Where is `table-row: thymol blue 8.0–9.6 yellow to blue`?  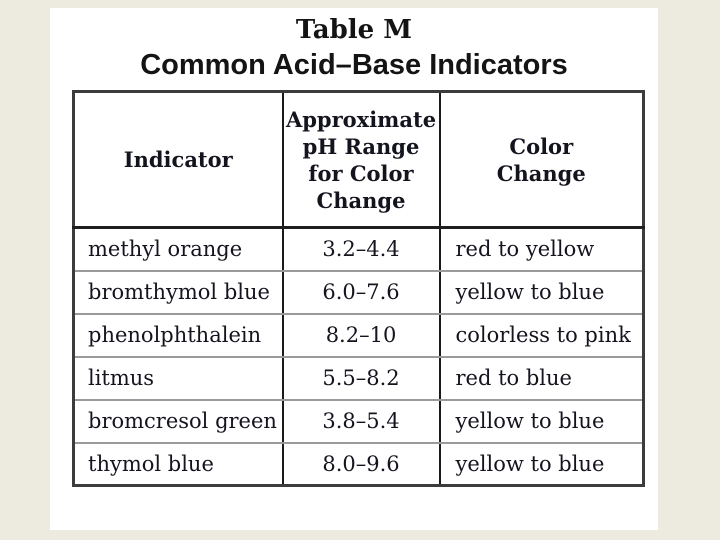 table-row: thymol blue 8.0–9.6 yellow to blue is located at coordinates (358, 464).